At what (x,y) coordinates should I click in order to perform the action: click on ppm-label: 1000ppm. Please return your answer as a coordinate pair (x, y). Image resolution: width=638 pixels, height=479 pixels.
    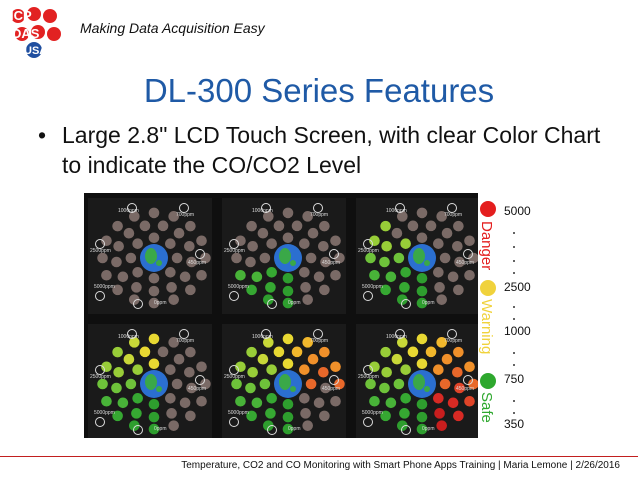
    Looking at the image, I should click on (262, 211).